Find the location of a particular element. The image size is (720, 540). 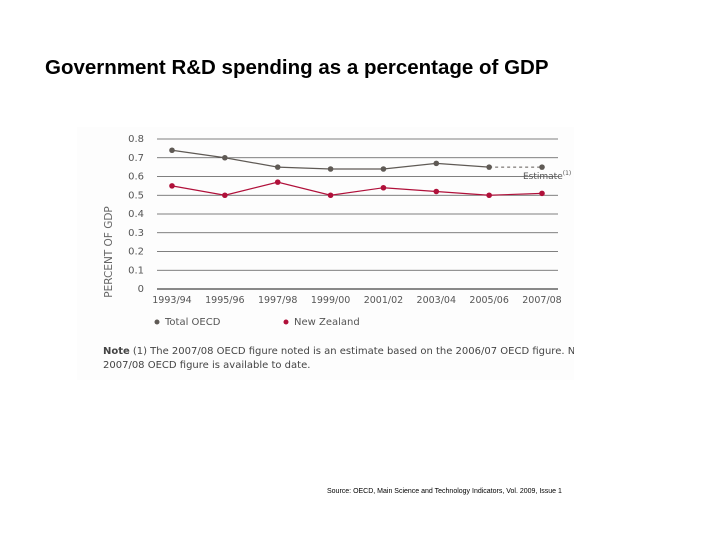

y-tick-label: 0.5 is located at coordinates (136, 195).